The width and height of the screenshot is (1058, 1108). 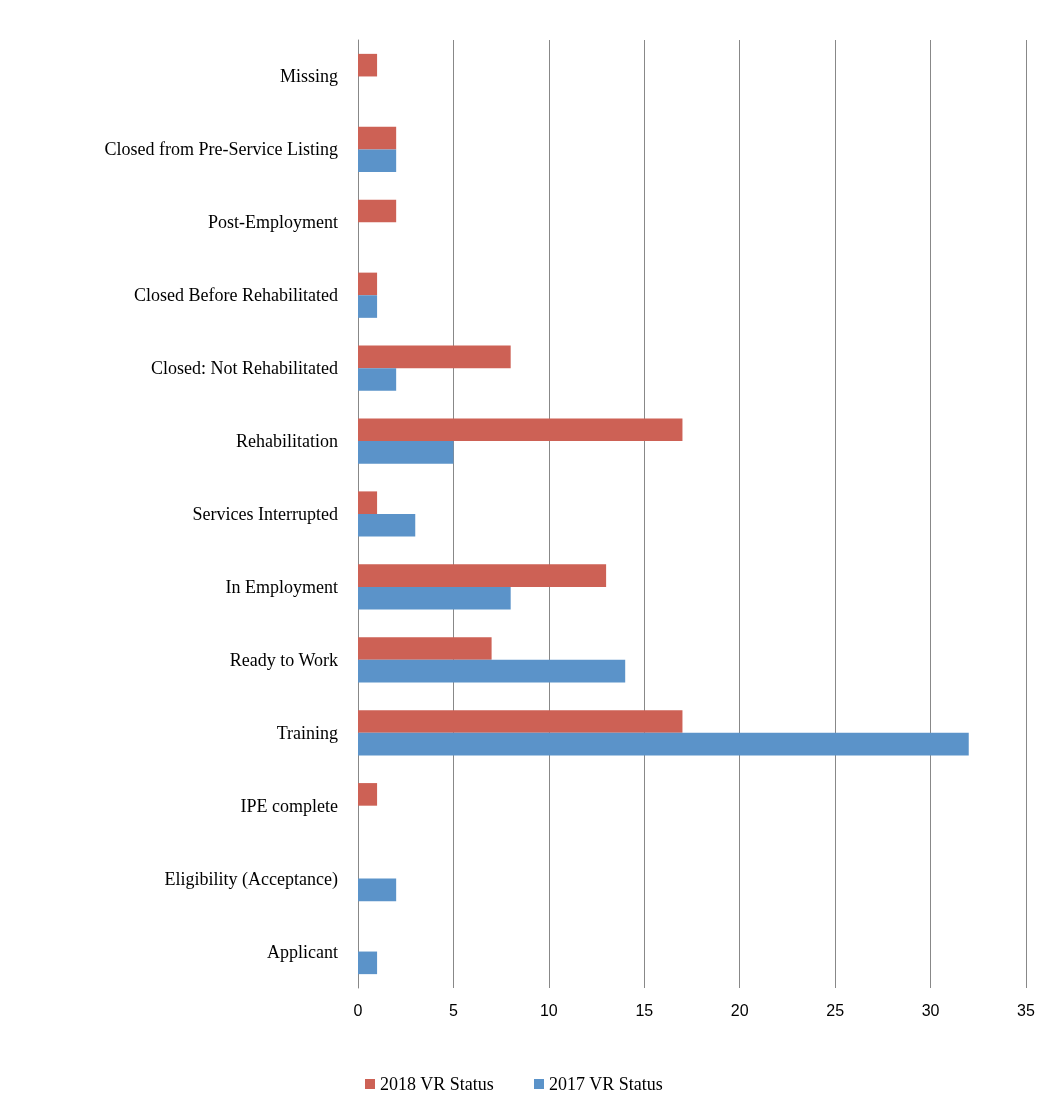 I want to click on y-tick-label: Ready to Work, so click(x=283, y=659).